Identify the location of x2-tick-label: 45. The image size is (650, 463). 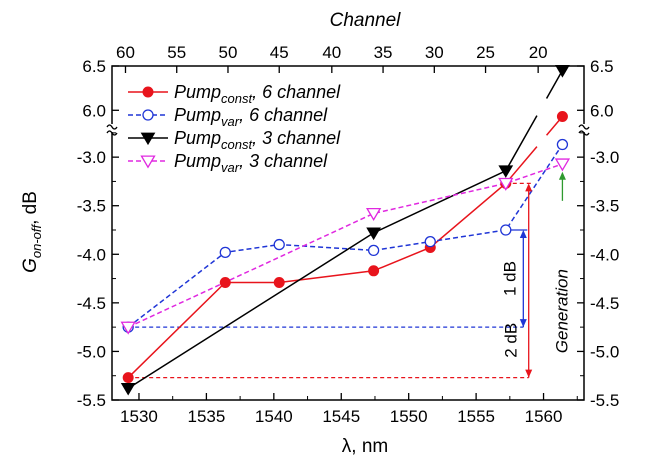
(279, 52).